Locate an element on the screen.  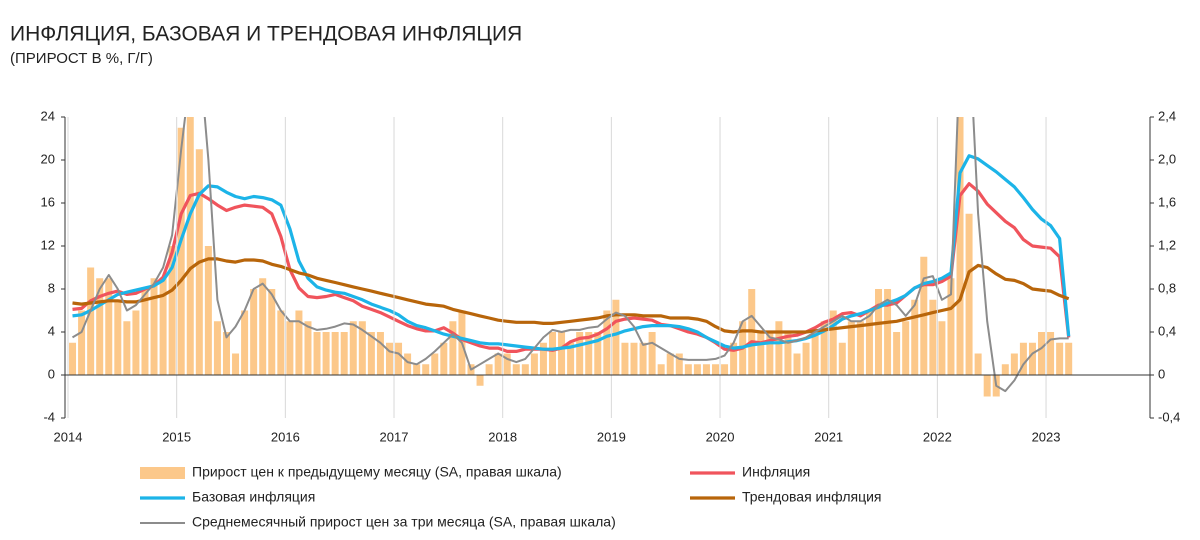
y2-tick-label: 1,2 is located at coordinates (1167, 244).